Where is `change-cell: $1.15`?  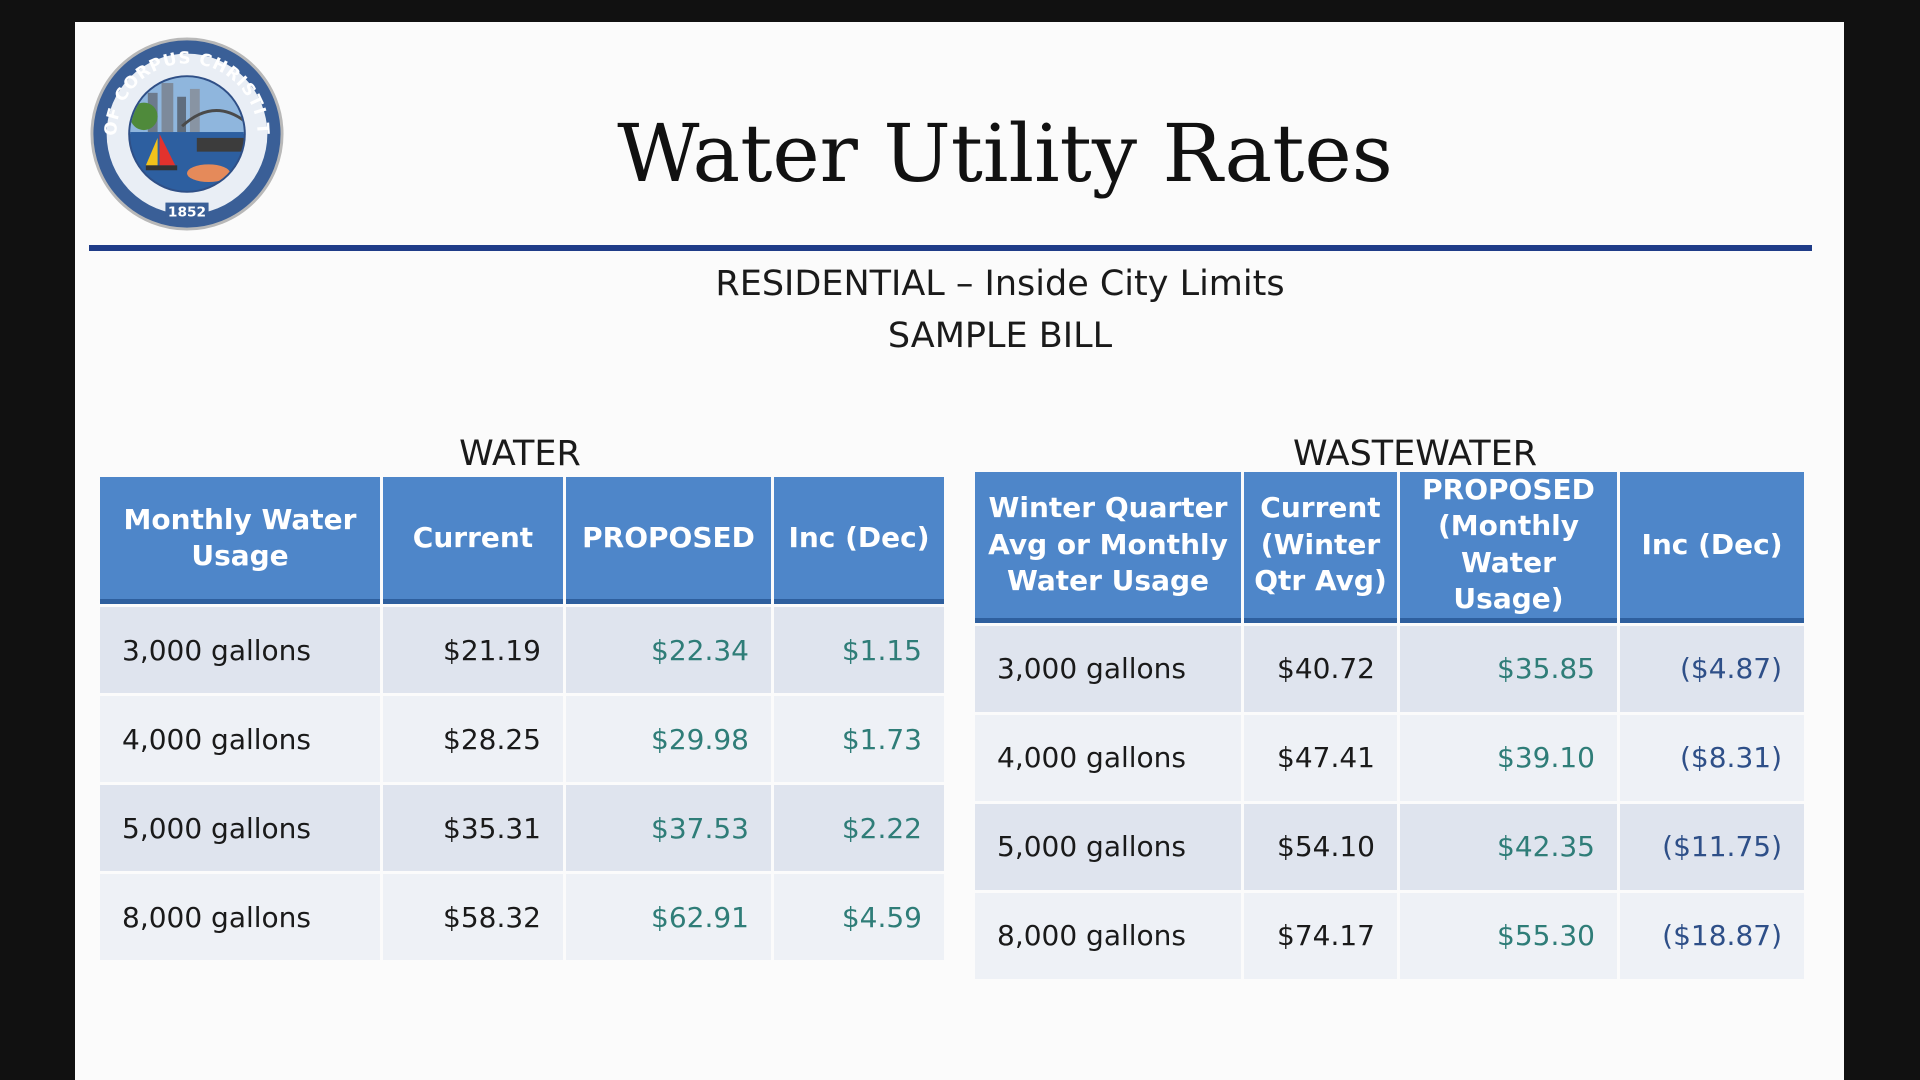
change-cell: $1.15 is located at coordinates (859, 650).